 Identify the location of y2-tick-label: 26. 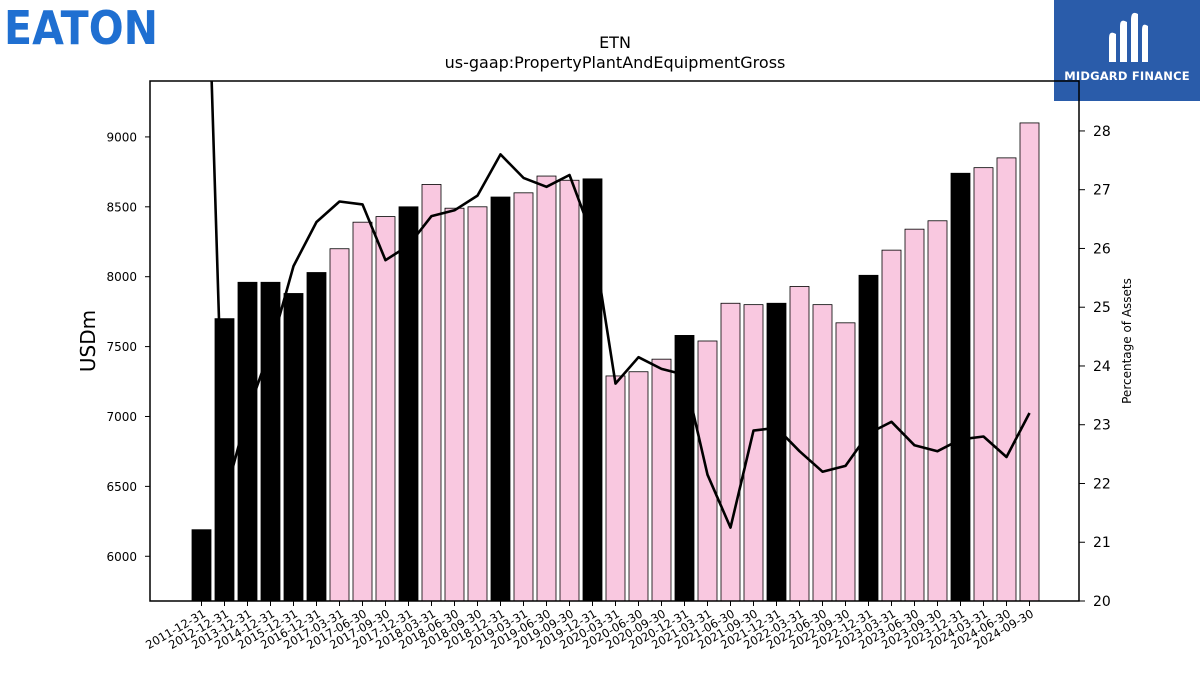
(1102, 249).